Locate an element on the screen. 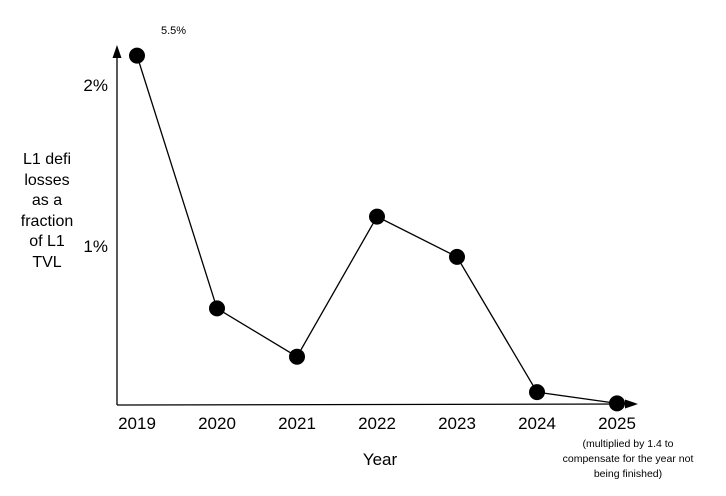 The width and height of the screenshot is (726, 496). x-axis-line is located at coordinates (372, 404).